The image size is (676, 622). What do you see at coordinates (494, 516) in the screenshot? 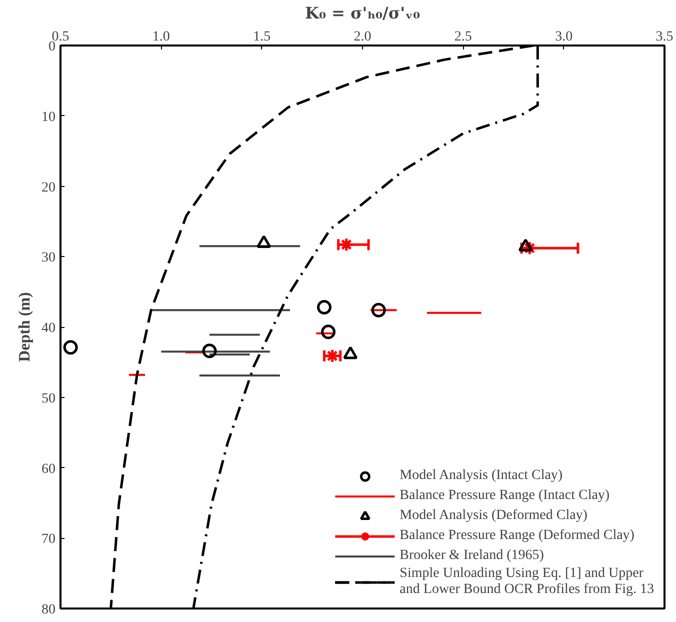
I see `legend-label: Model Analysis (Deformed Clay)` at bounding box center [494, 516].